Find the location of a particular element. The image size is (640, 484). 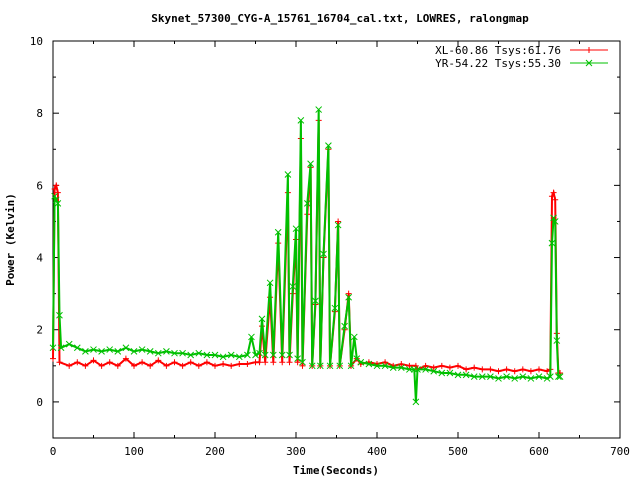

x-tick-label: 100 is located at coordinates (134, 451).